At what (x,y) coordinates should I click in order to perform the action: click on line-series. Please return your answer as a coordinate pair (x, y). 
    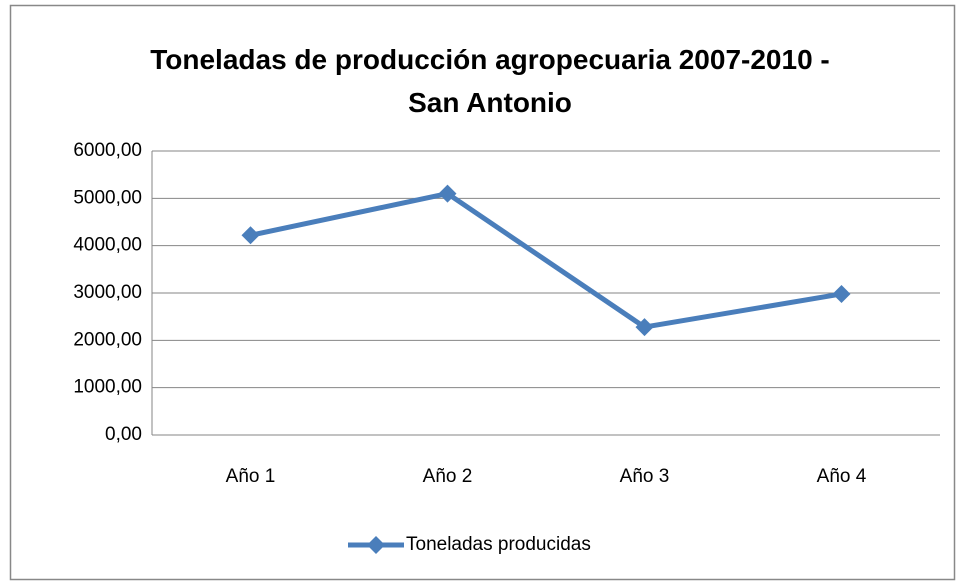
    Looking at the image, I should click on (545, 260).